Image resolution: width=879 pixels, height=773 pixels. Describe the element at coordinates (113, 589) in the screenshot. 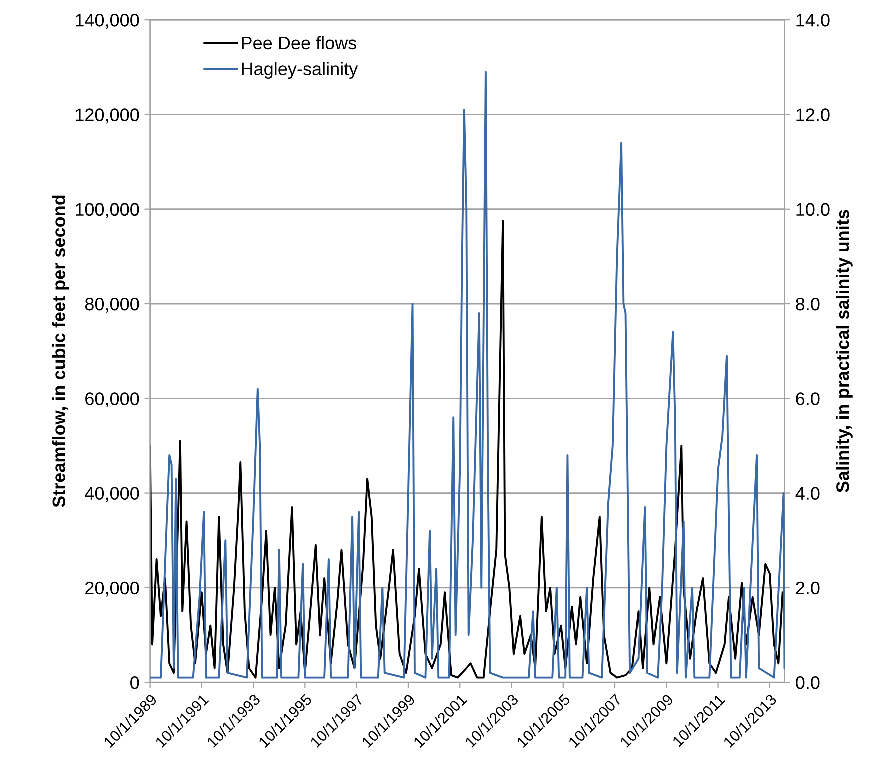

I see `y-tick-label: 20,000` at that location.